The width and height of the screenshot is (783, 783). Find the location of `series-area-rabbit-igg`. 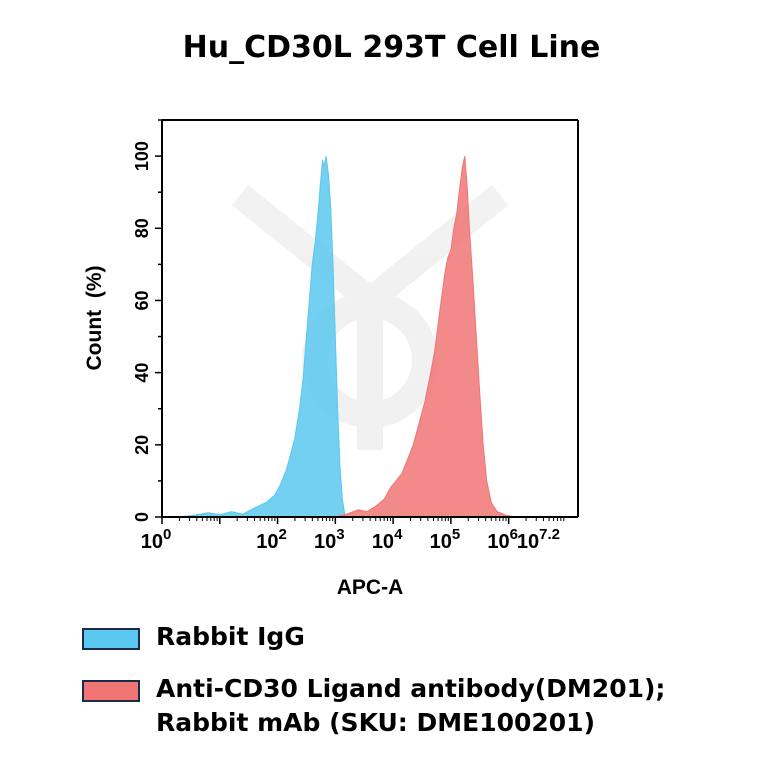

series-area-rabbit-igg is located at coordinates (263, 336).